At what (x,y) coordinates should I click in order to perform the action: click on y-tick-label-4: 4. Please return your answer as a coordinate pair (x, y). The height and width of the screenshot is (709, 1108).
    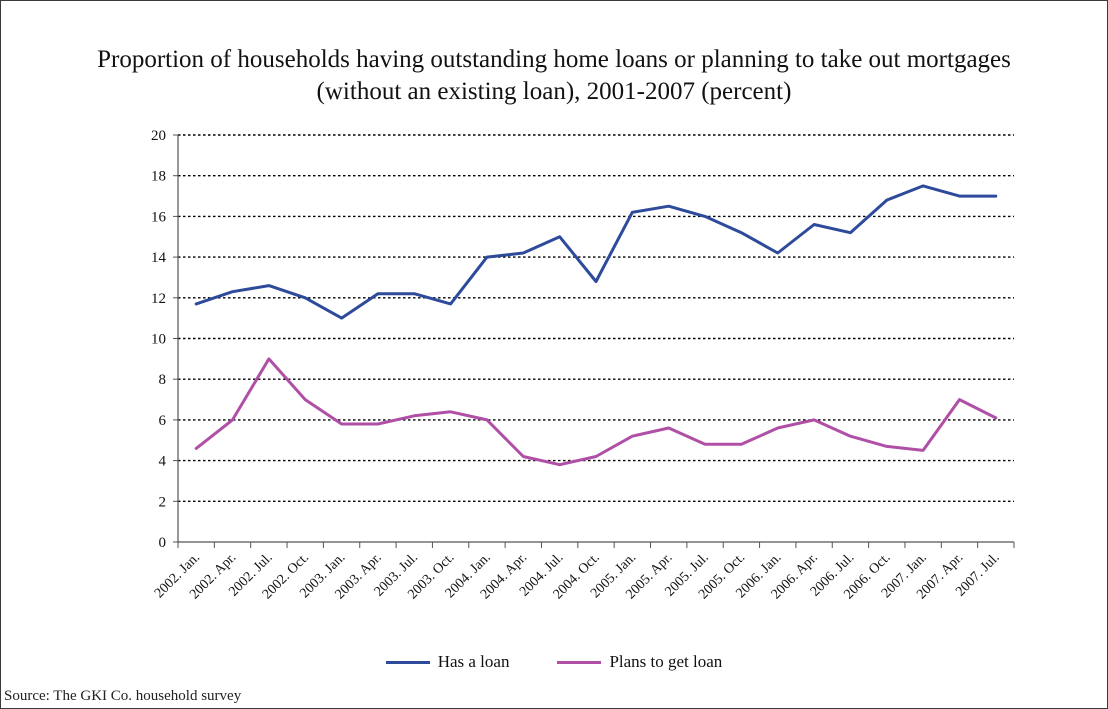
    Looking at the image, I should click on (163, 462).